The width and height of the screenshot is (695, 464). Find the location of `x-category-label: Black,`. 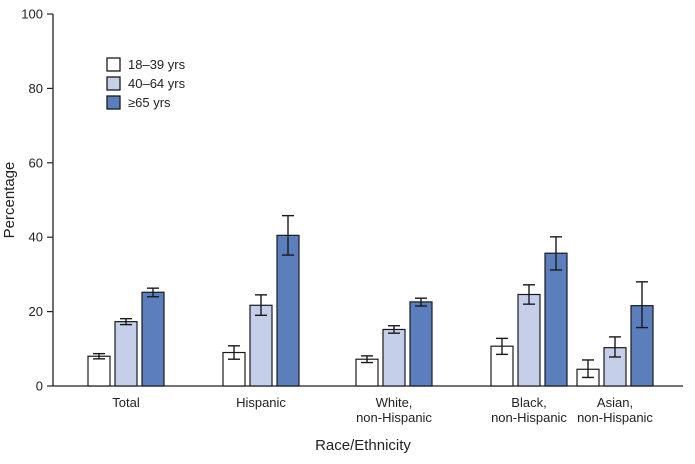

x-category-label: Black, is located at coordinates (528, 402).